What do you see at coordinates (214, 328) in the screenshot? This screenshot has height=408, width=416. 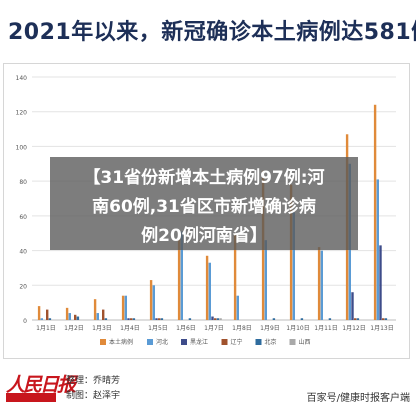 I see `x-tick-label: 1月7日` at bounding box center [214, 328].